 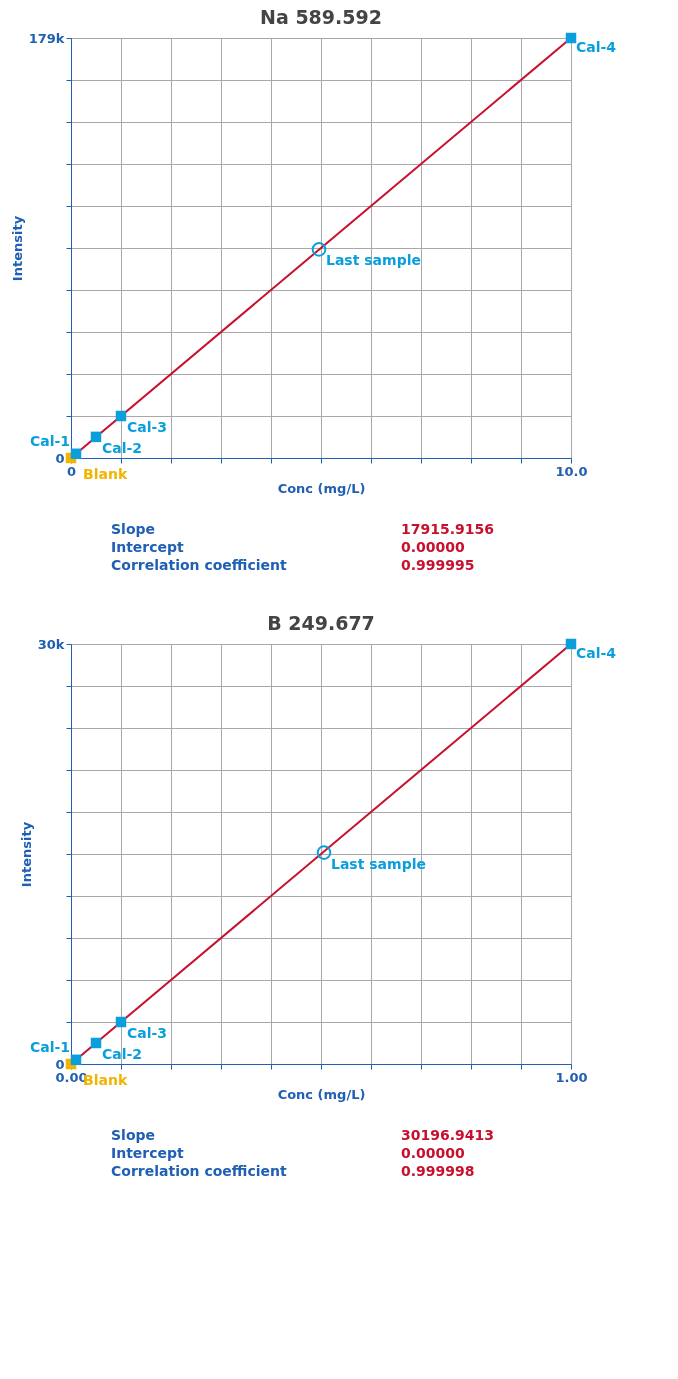 What do you see at coordinates (46, 38) in the screenshot?
I see `y-tick-label: 179k` at bounding box center [46, 38].